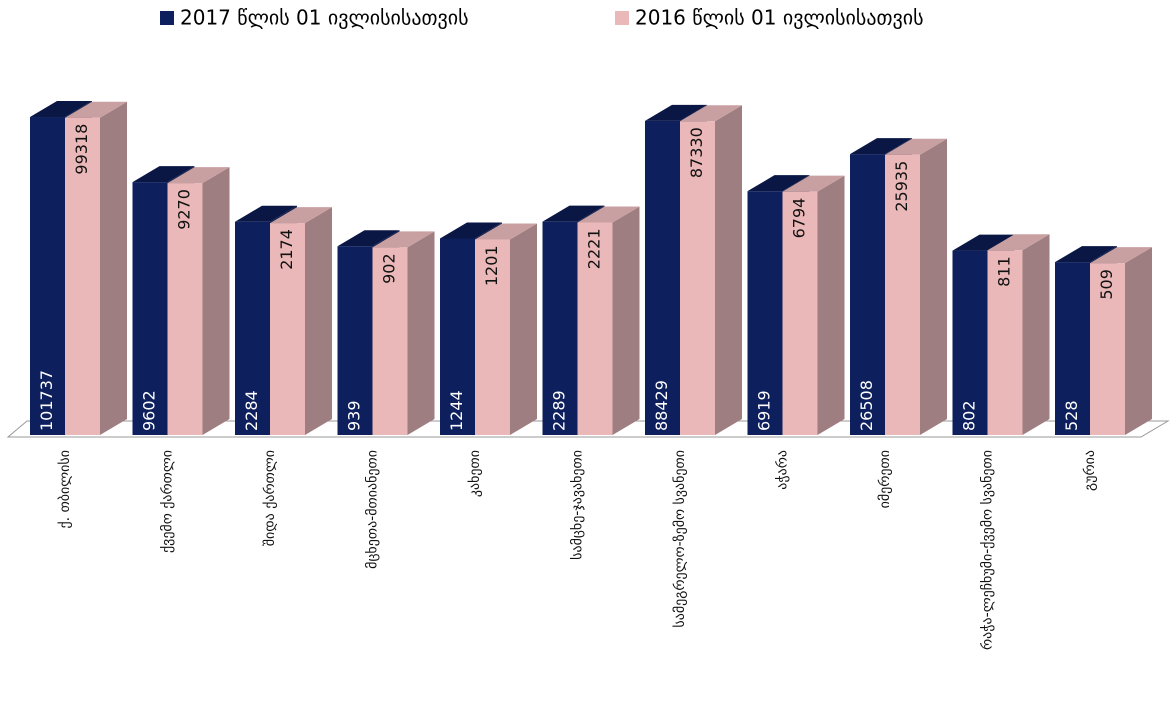 Image resolution: width=1175 pixels, height=711 pixels. What do you see at coordinates (866, 405) in the screenshot?
I see `value-label: 26508` at bounding box center [866, 405].